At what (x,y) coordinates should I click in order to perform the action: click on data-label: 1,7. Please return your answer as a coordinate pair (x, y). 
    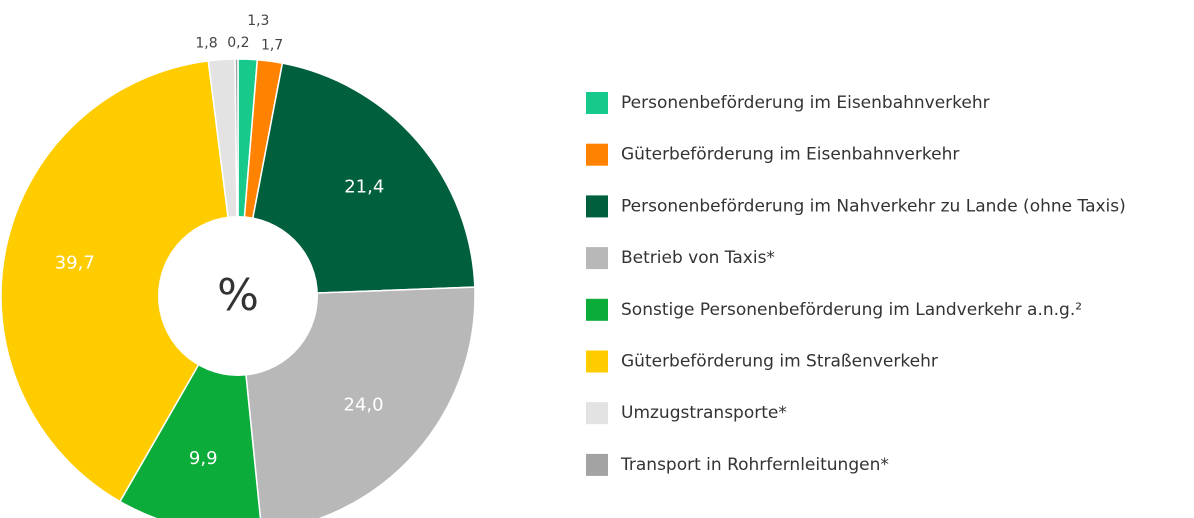
    Looking at the image, I should click on (272, 45).